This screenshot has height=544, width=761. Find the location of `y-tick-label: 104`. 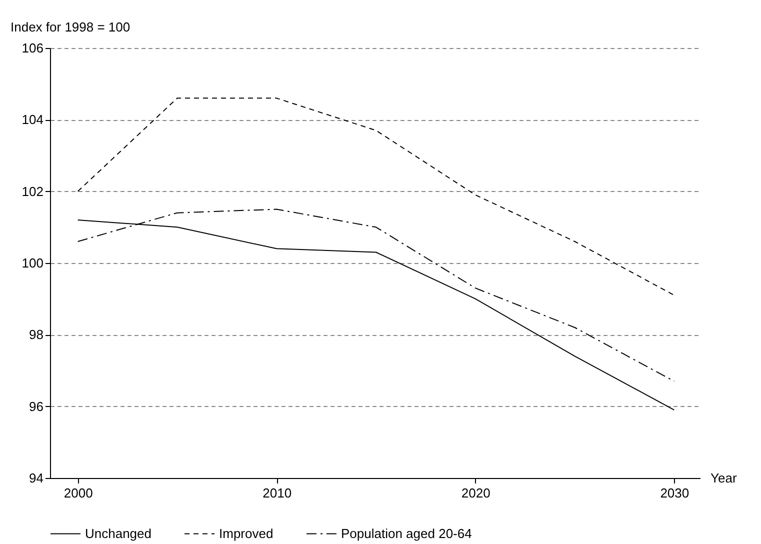

y-tick-label: 104 is located at coordinates (33, 120).